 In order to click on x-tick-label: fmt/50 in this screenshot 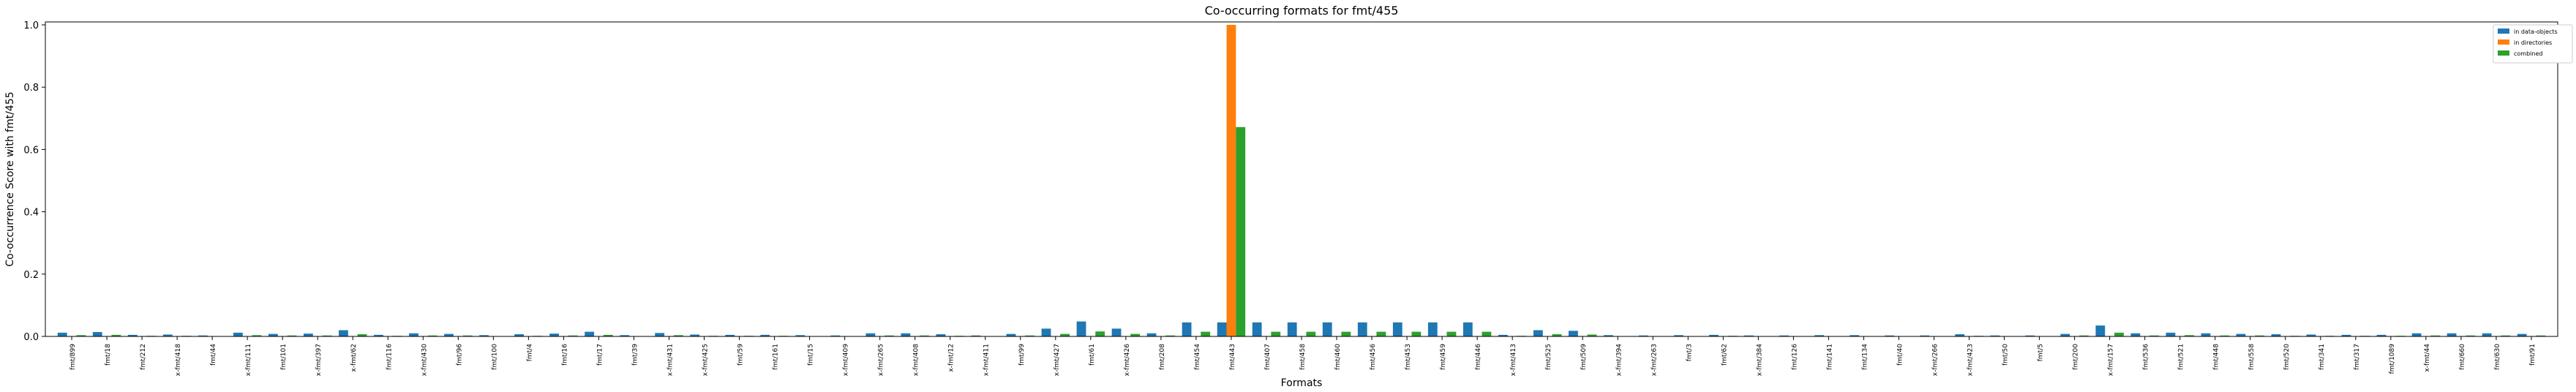, I will do `click(2006, 355)`.